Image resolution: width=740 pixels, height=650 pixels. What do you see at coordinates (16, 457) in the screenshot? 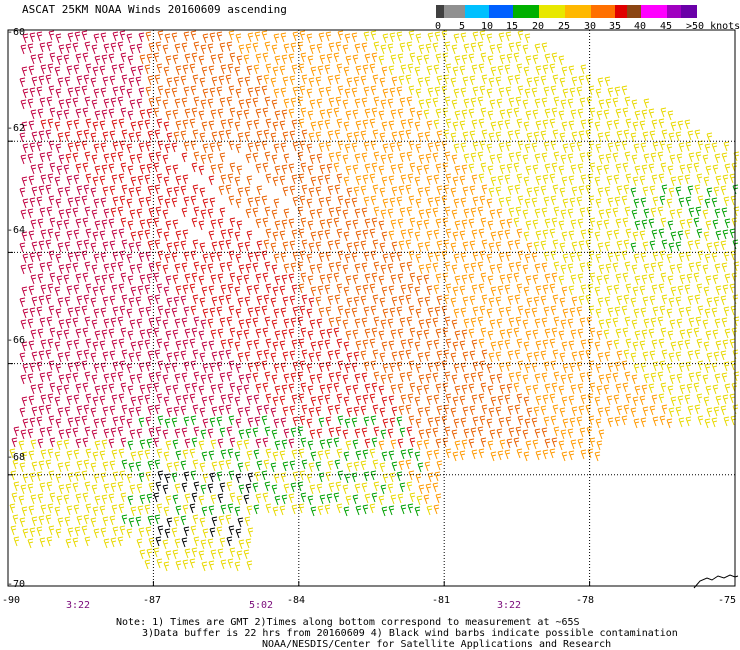
I see `lat-label: -68` at bounding box center [16, 457].